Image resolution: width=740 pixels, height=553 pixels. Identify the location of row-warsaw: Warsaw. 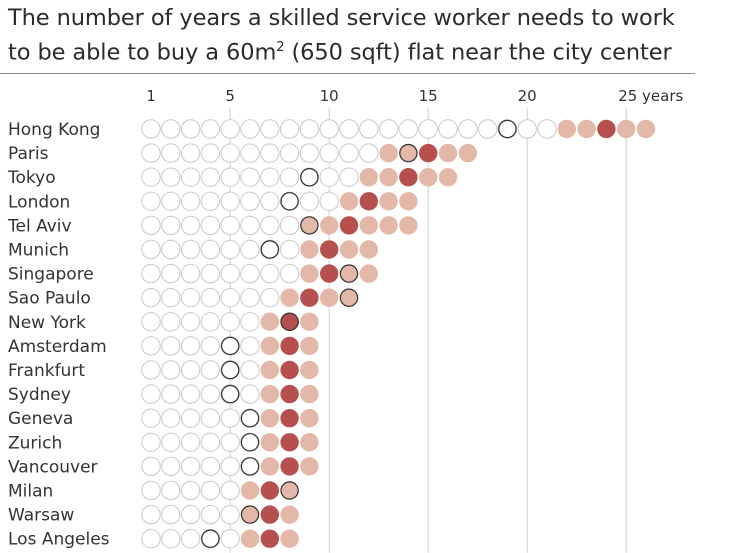
(153, 515).